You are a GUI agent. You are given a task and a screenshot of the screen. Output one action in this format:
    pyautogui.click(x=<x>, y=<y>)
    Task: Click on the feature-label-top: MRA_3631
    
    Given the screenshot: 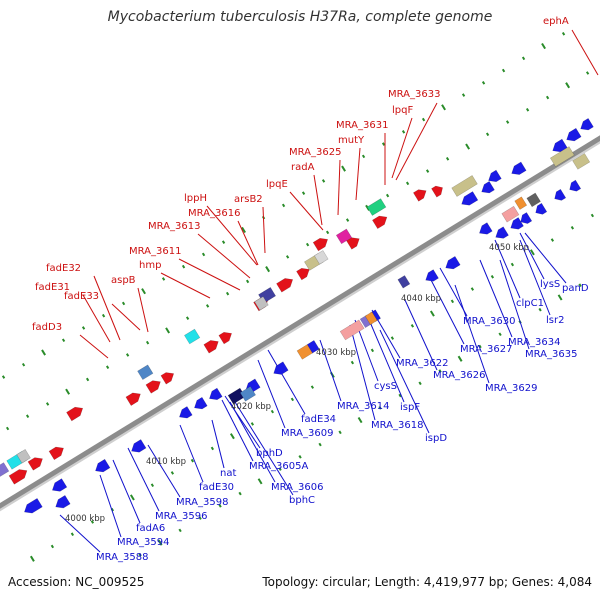 What is the action you would take?
    pyautogui.click(x=362, y=125)
    